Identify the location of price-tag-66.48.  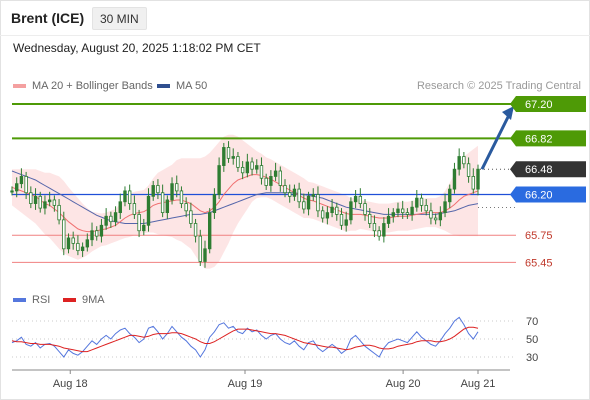
(548, 169).